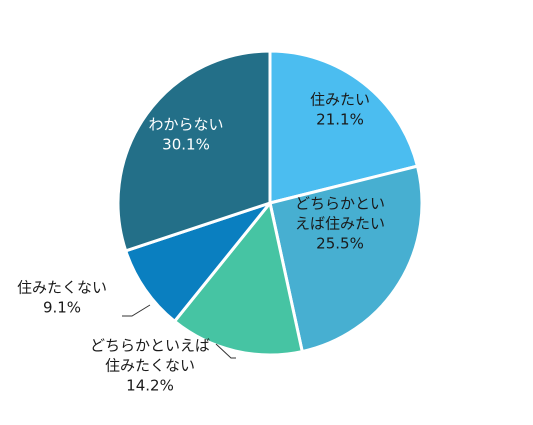 Image resolution: width=533 pixels, height=425 pixels. I want to click on slice-label-0: 住みたい 21.1%, so click(340, 110).